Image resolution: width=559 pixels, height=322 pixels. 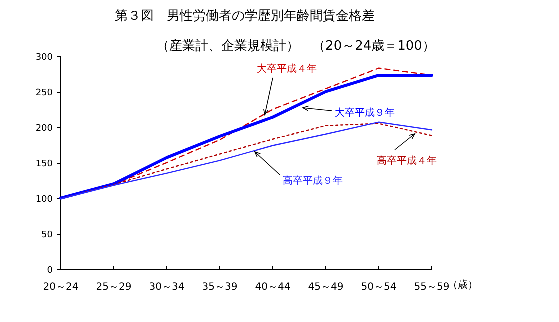 What do you see at coordinates (61, 287) in the screenshot?
I see `x-tick-label: 20～24` at bounding box center [61, 287].